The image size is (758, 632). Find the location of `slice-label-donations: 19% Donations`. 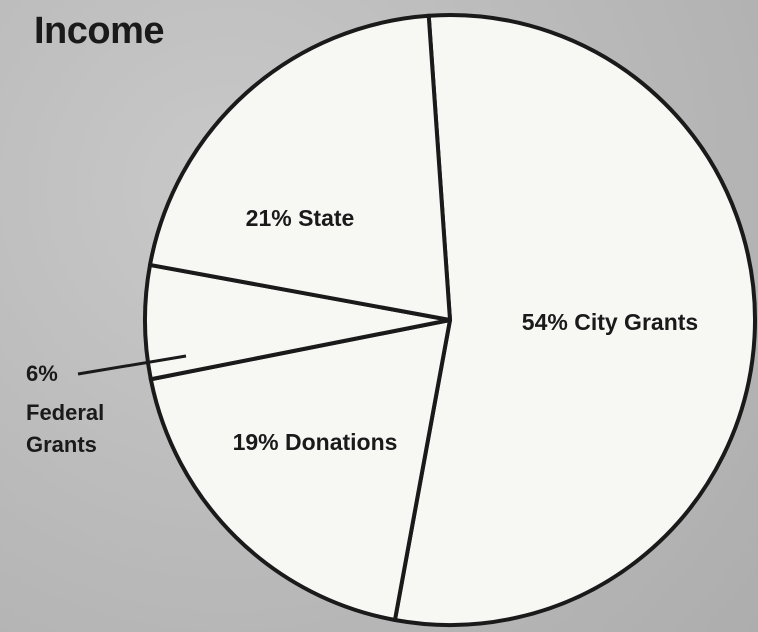

slice-label-donations: 19% Donations is located at coordinates (315, 442).